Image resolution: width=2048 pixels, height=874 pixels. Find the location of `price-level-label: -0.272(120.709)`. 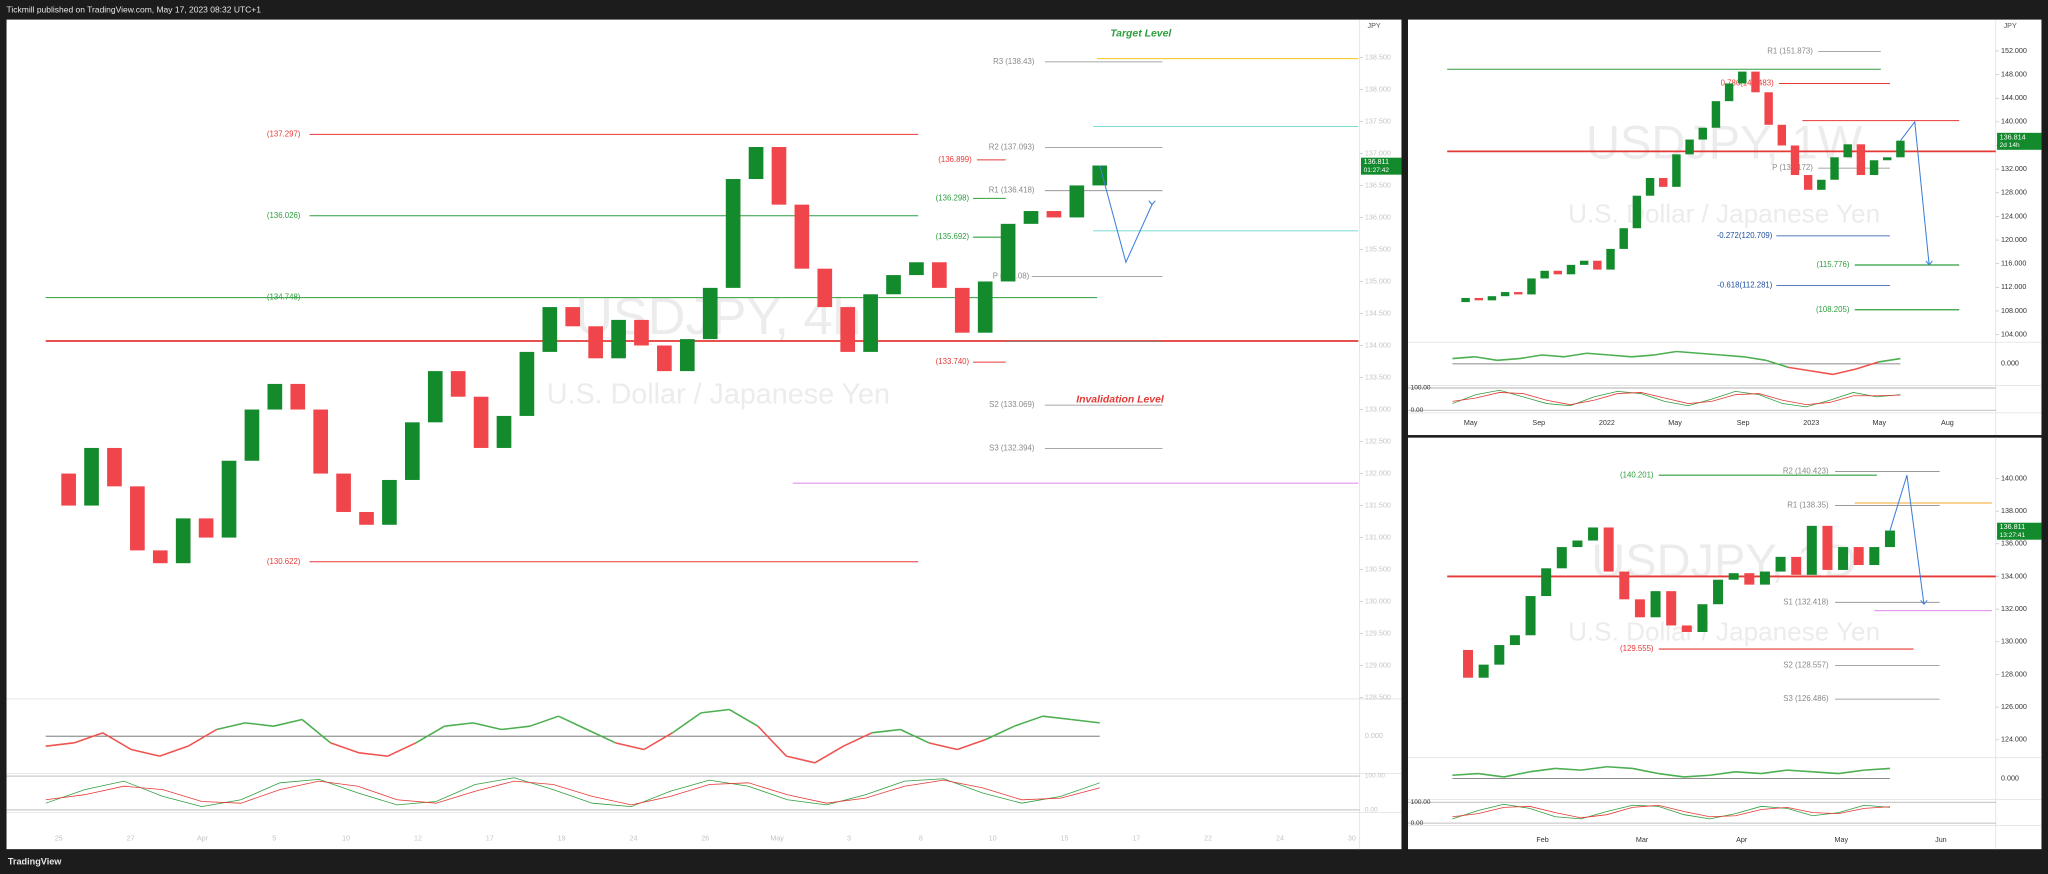

price-level-label: -0.272(120.709) is located at coordinates (1745, 235).